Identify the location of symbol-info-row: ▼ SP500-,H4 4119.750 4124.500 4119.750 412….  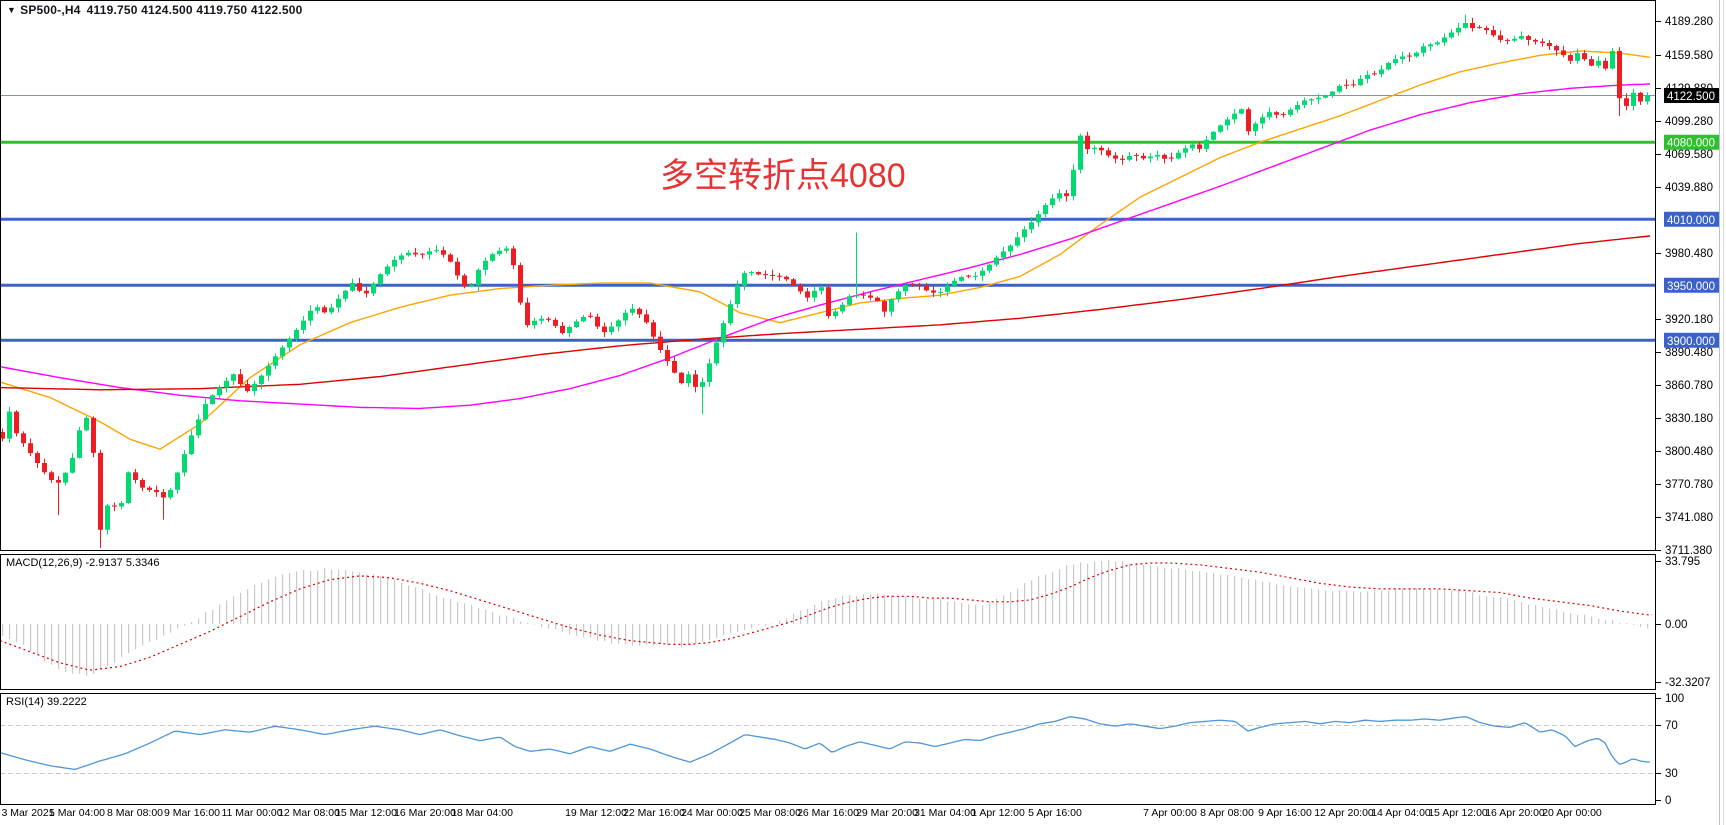
(155, 10).